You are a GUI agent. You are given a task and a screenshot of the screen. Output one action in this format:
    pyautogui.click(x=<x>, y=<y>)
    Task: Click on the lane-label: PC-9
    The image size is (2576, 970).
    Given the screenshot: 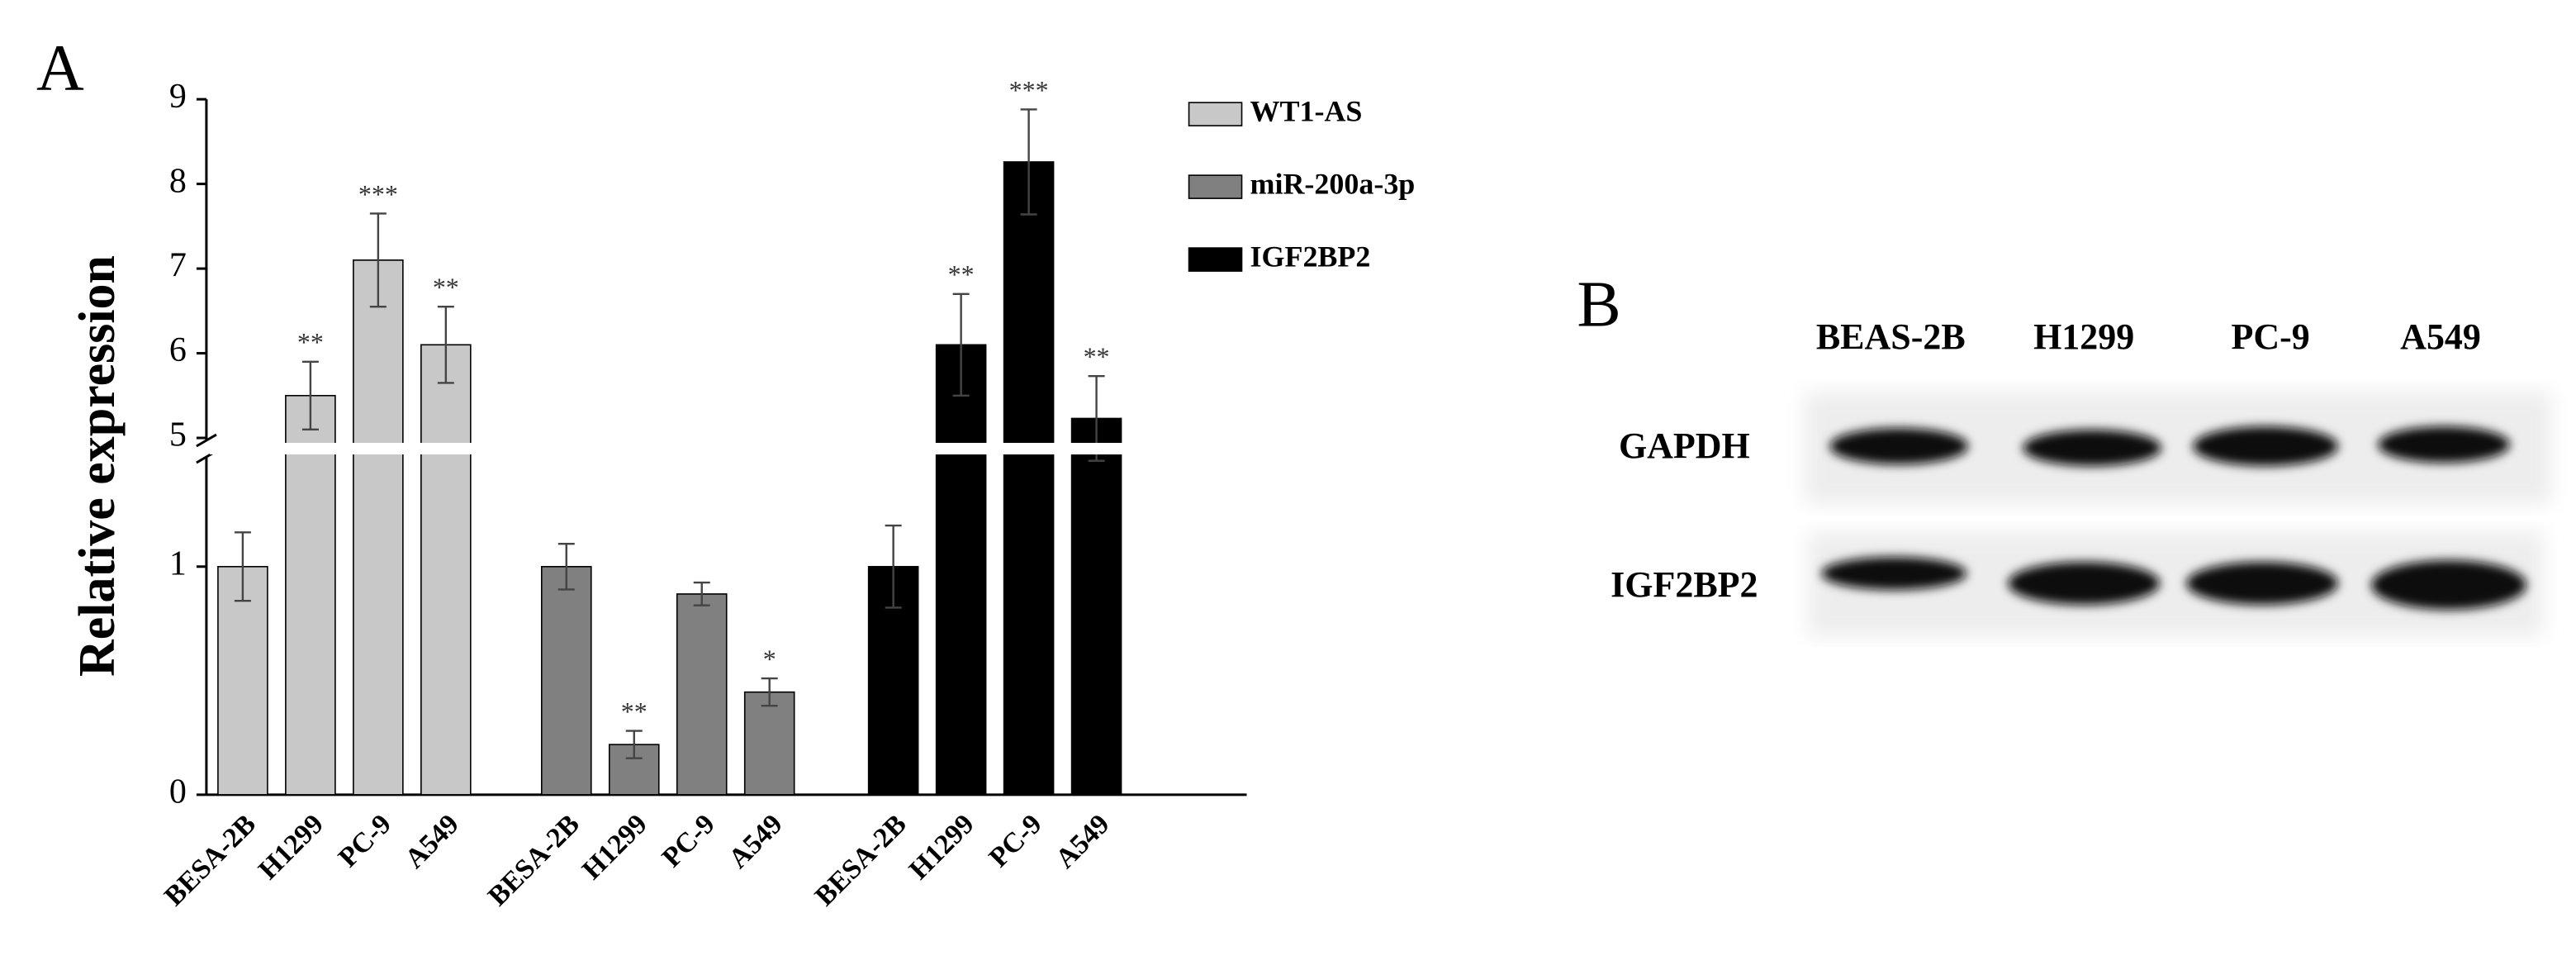 What is the action you would take?
    pyautogui.click(x=2270, y=336)
    